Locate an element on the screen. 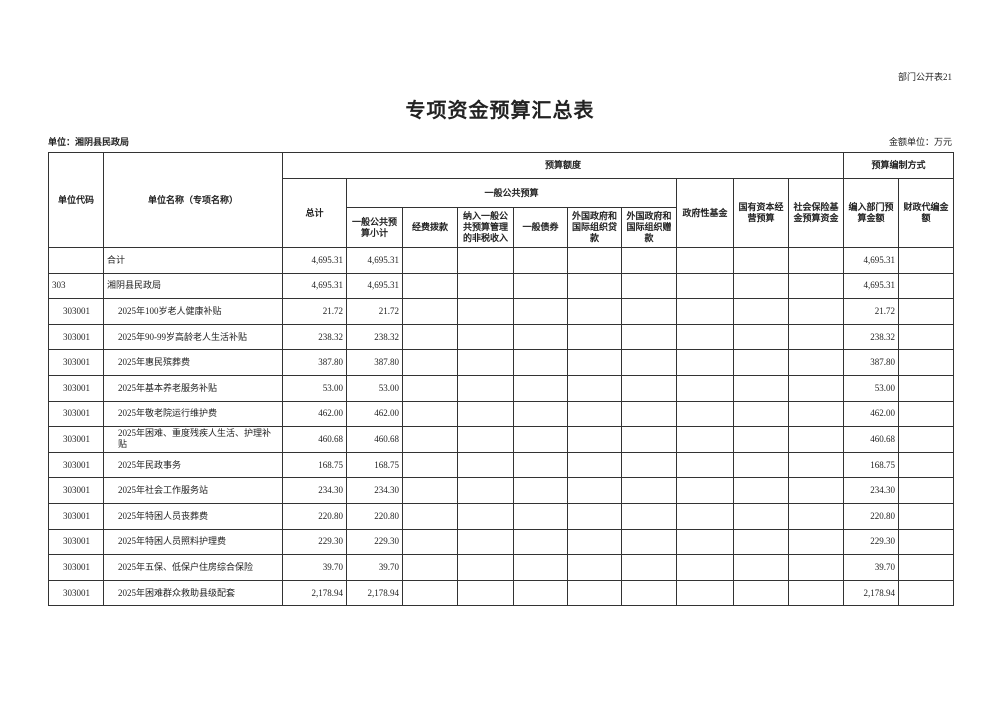 This screenshot has height=706, width=1000. amount-cell: 168.75 is located at coordinates (374, 465).